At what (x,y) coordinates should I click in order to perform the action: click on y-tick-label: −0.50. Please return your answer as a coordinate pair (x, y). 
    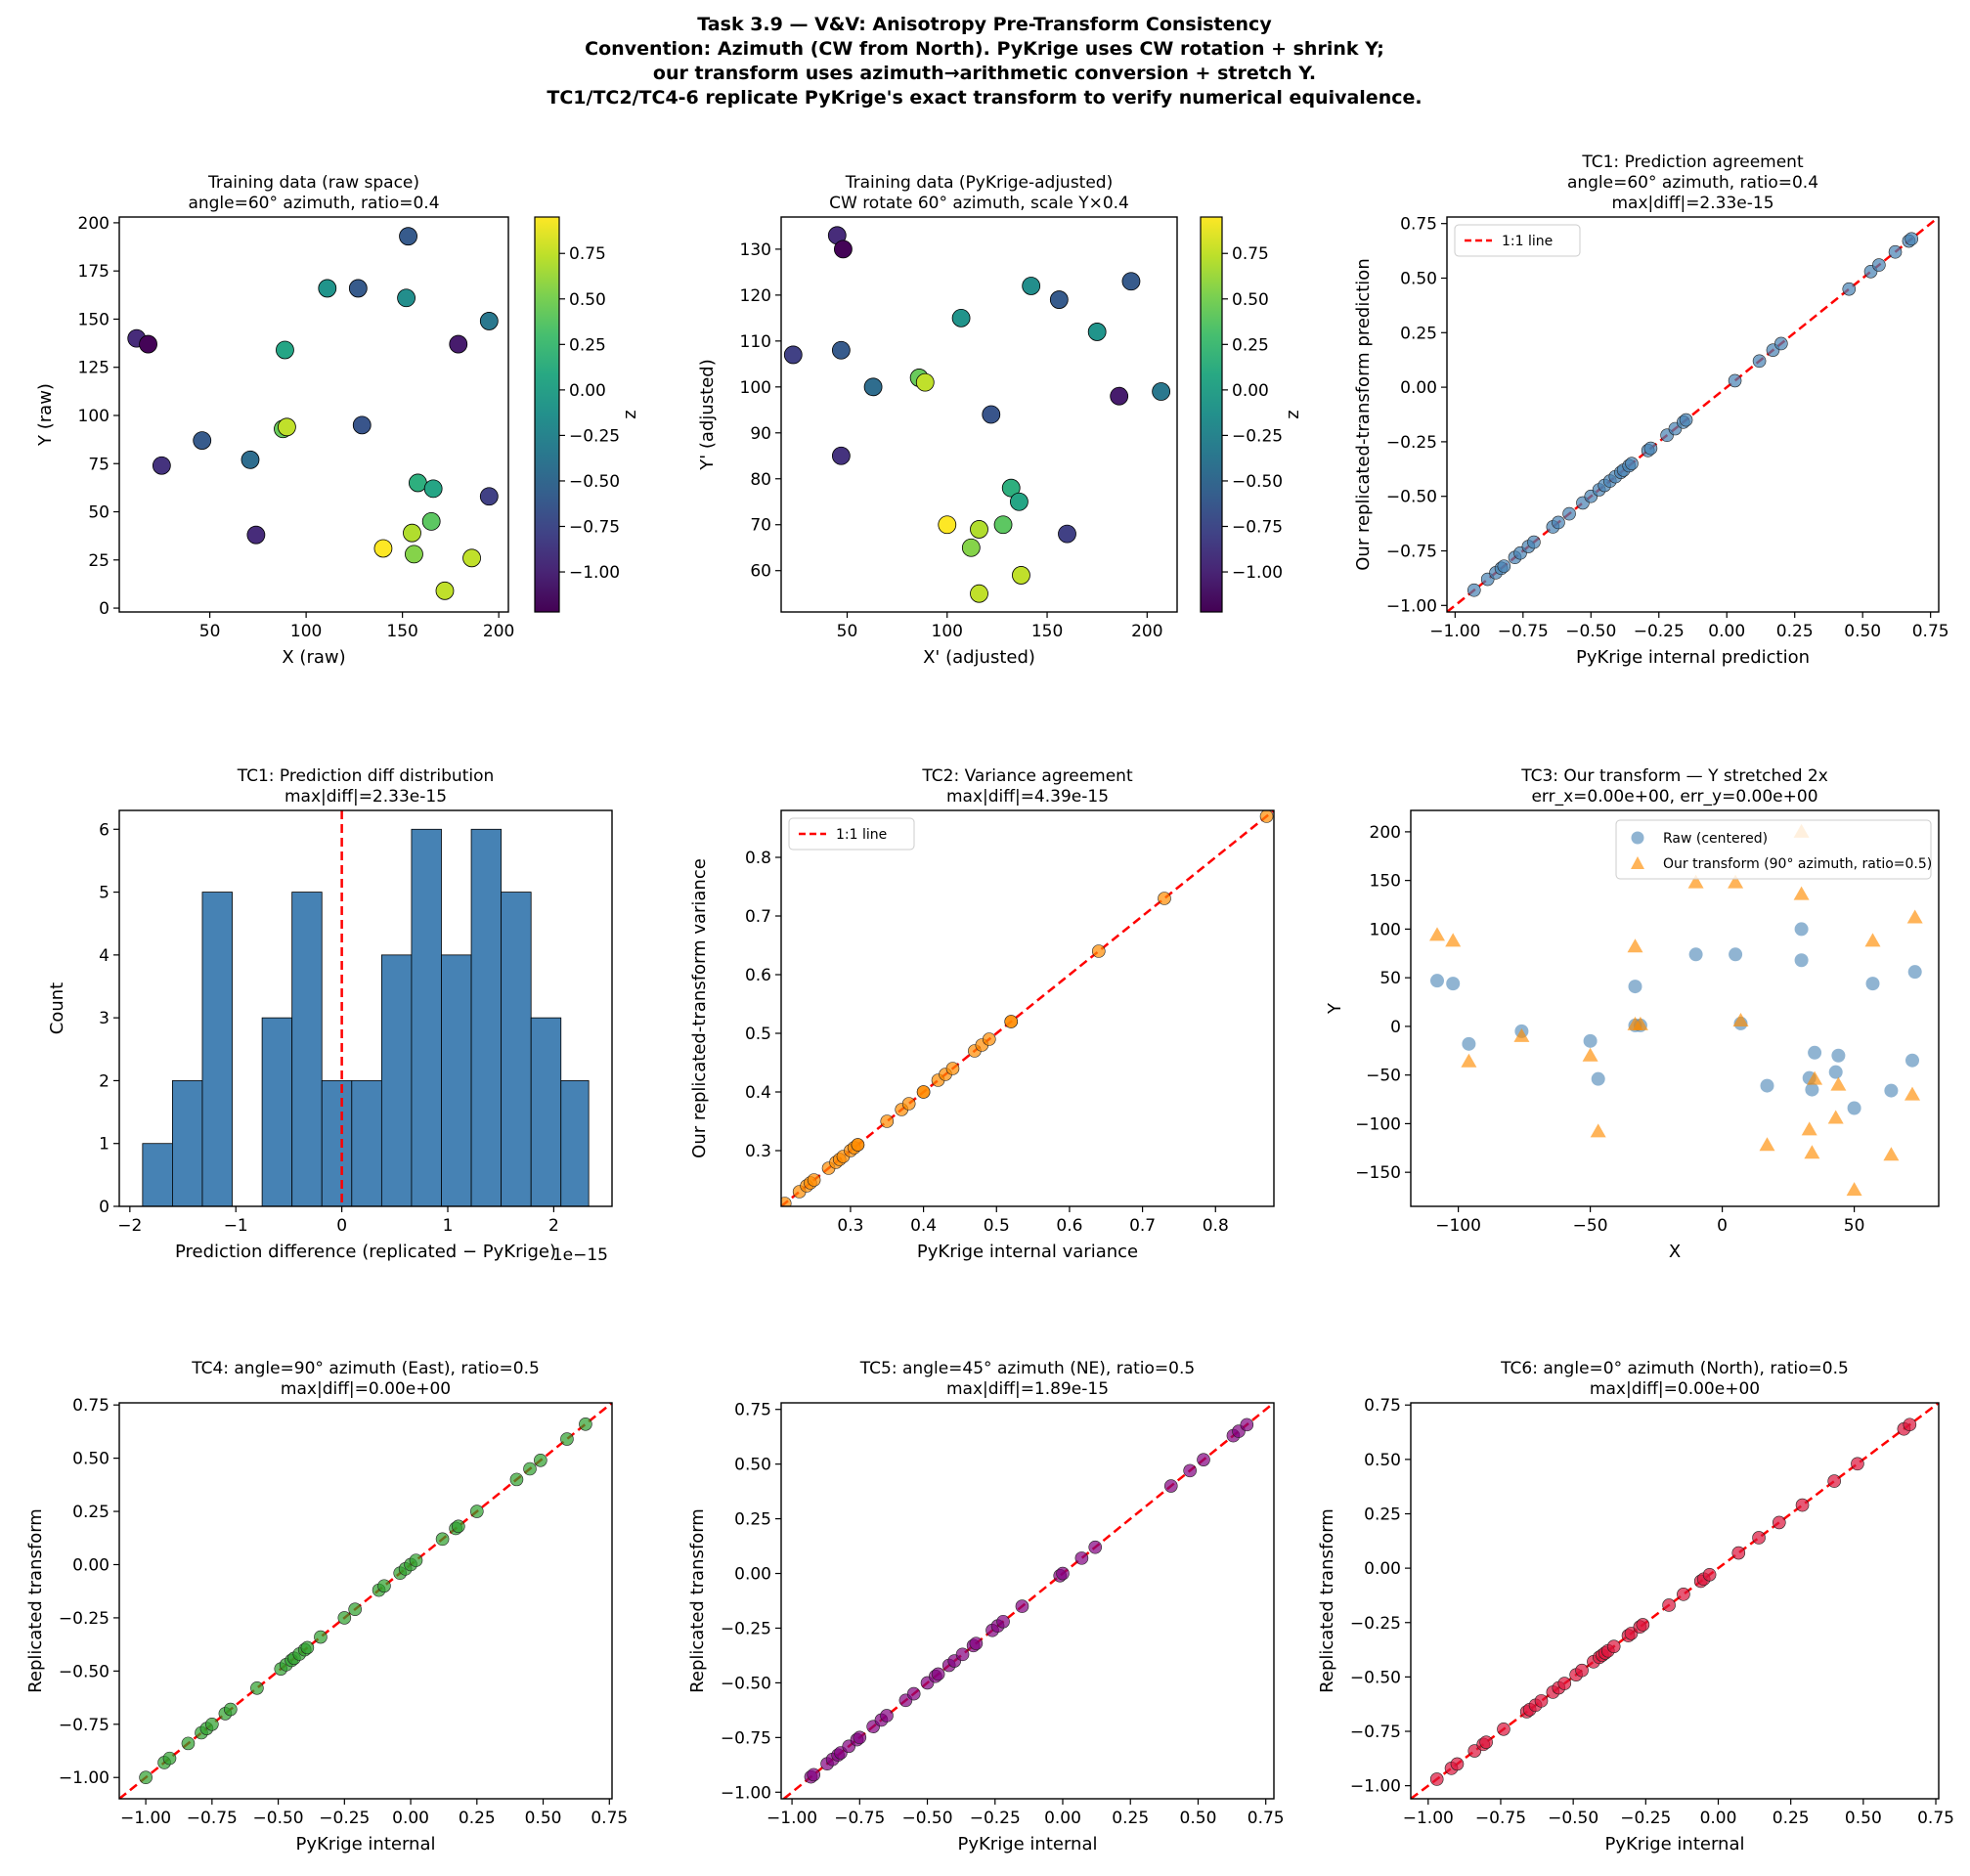
    Looking at the image, I should click on (746, 1683).